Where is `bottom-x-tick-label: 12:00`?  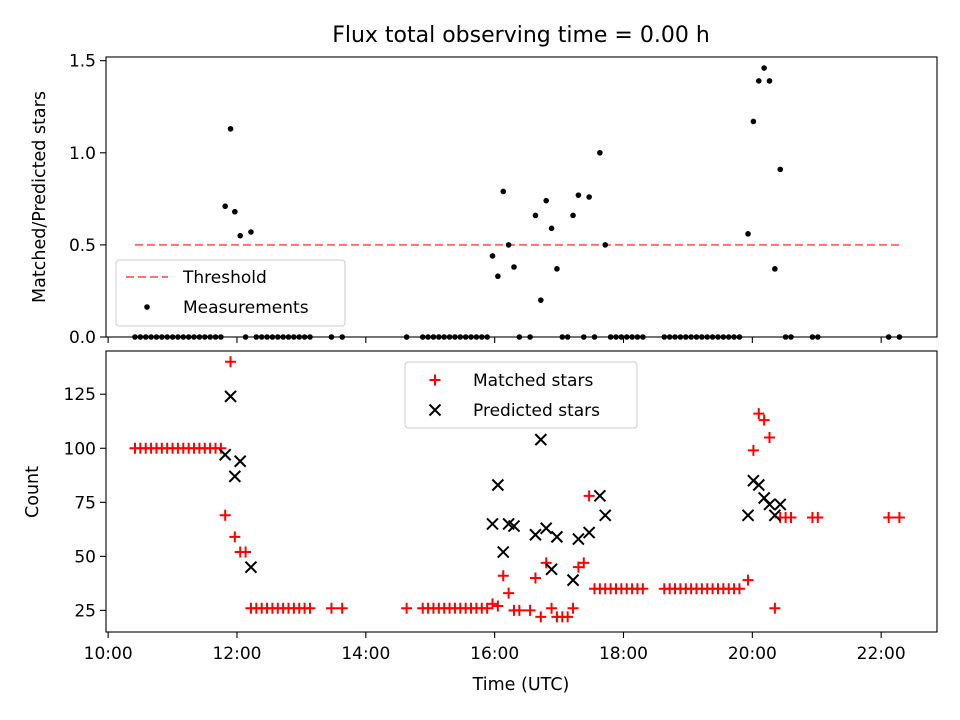
bottom-x-tick-label: 12:00 is located at coordinates (236, 654).